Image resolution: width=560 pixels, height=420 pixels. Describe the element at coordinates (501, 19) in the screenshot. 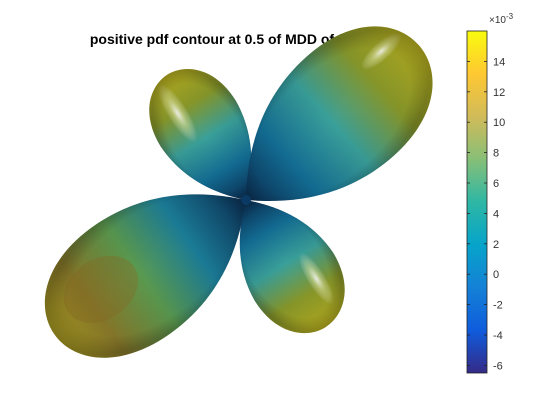

I see `colorbar-exponent: ×10⁻³` at that location.